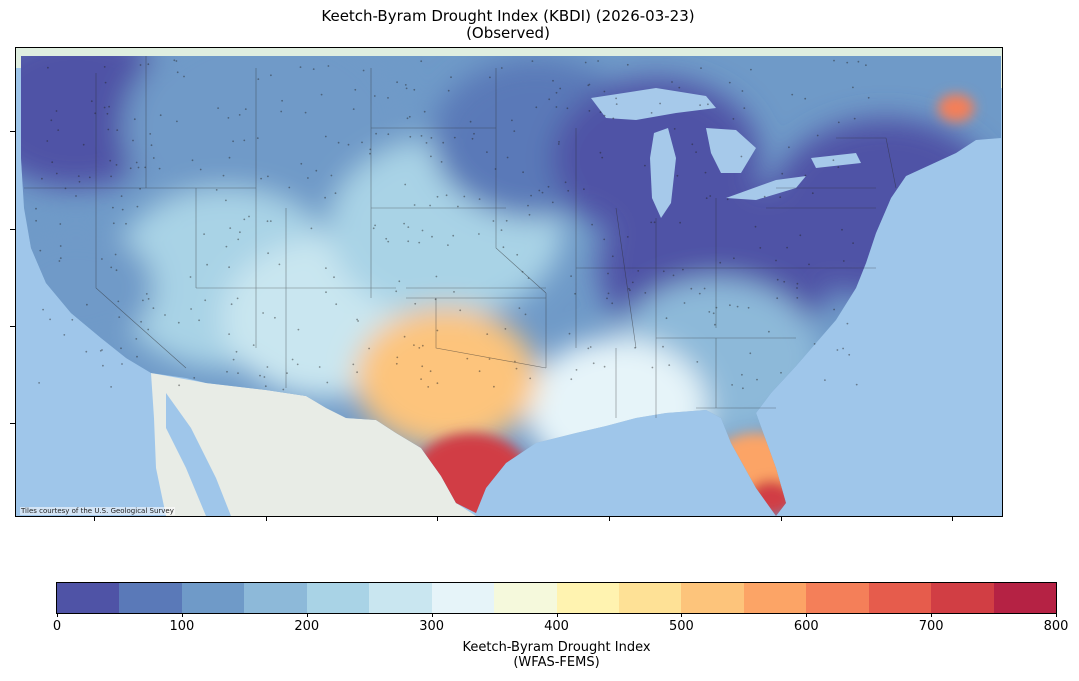 This screenshot has width=1079, height=681. Describe the element at coordinates (931, 626) in the screenshot. I see `colorbar-tick-label: 700` at that location.